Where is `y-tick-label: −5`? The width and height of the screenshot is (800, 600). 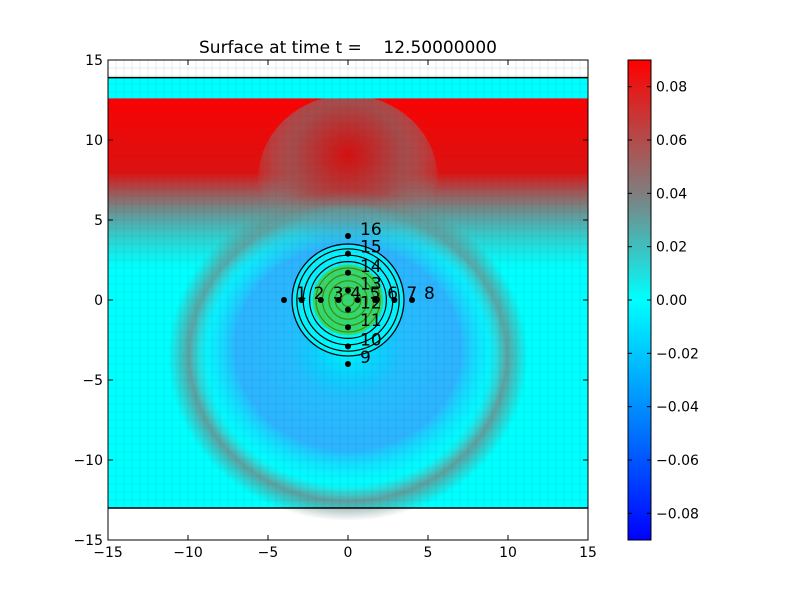
y-tick-label: −5 is located at coordinates (92, 381).